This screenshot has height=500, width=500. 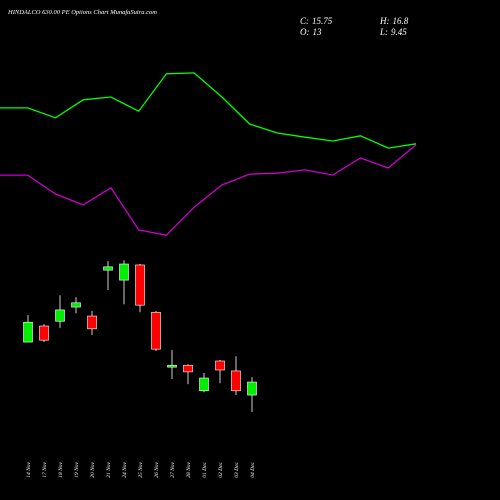 What do you see at coordinates (189, 469) in the screenshot?
I see `x-tick-label: 28 Nov` at bounding box center [189, 469].